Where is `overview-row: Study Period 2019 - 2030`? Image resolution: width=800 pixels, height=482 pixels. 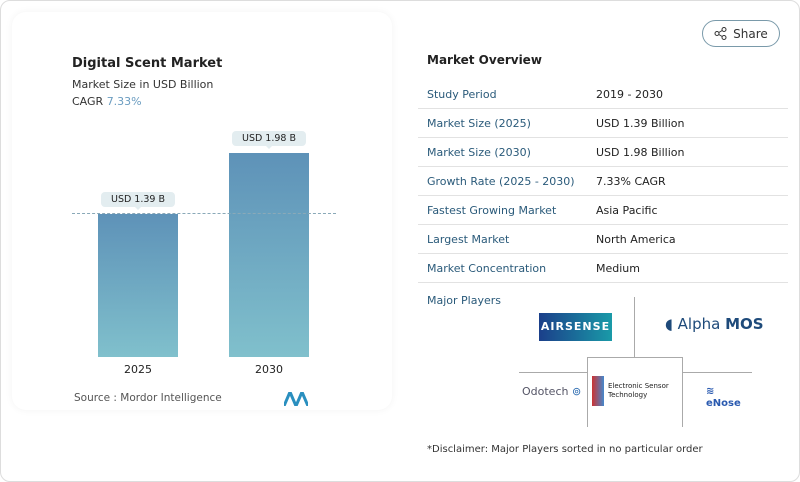 overview-row: Study Period 2019 - 2030 is located at coordinates (603, 94).